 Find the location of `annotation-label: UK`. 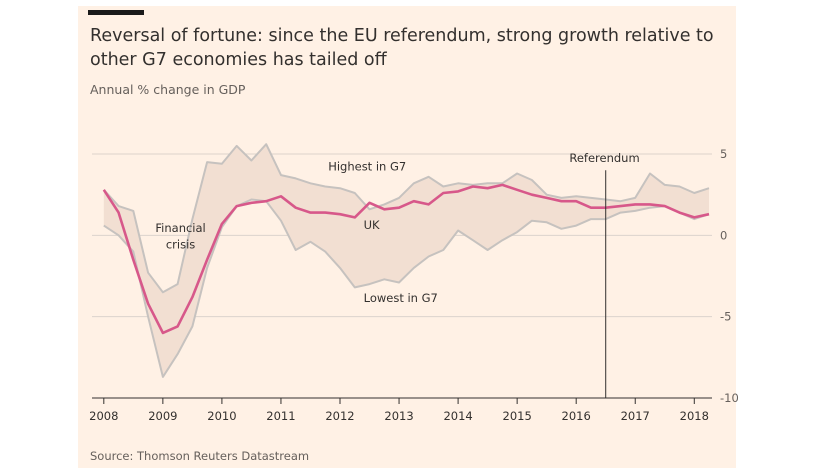

annotation-label: UK is located at coordinates (372, 225).